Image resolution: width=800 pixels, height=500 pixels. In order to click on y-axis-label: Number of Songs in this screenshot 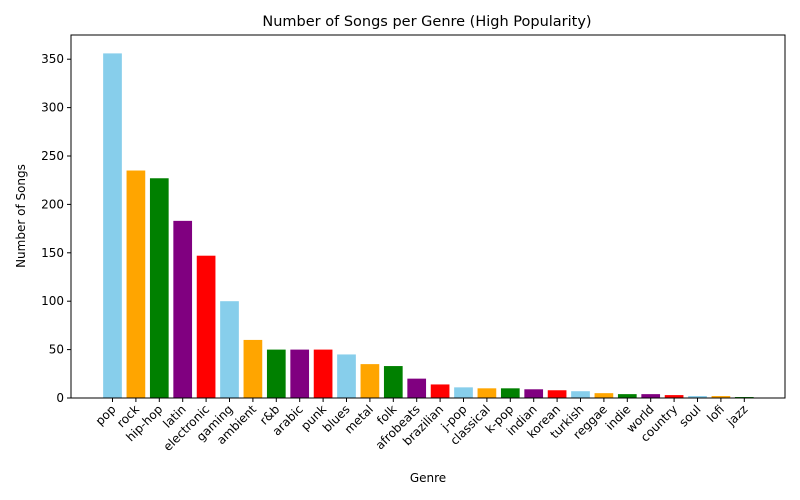, I will do `click(21, 216)`.